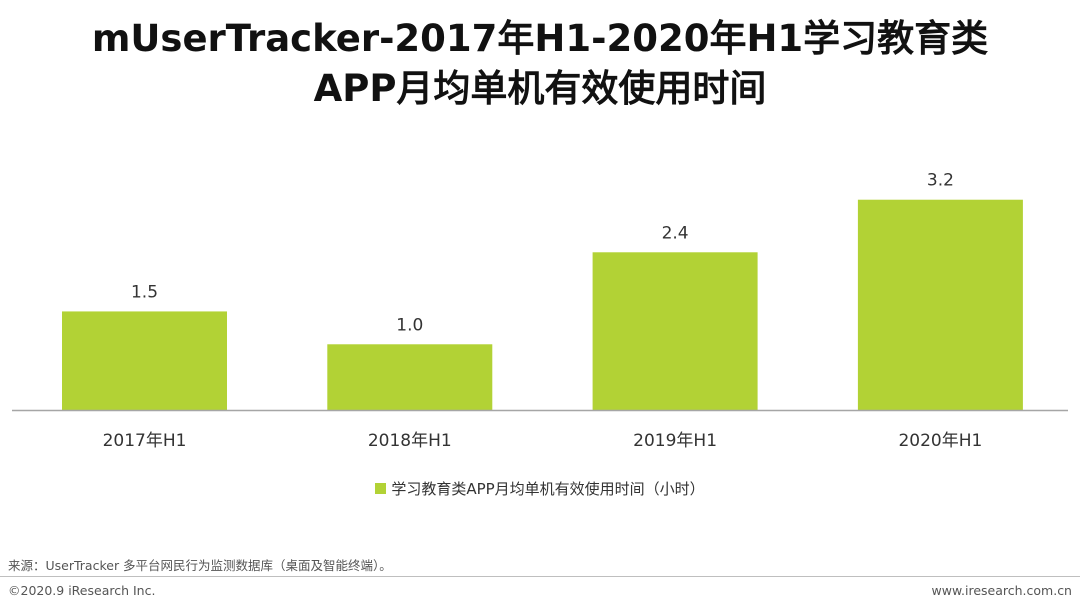  I want to click on website-link: www.iresearch.com.cn, so click(1002, 590).